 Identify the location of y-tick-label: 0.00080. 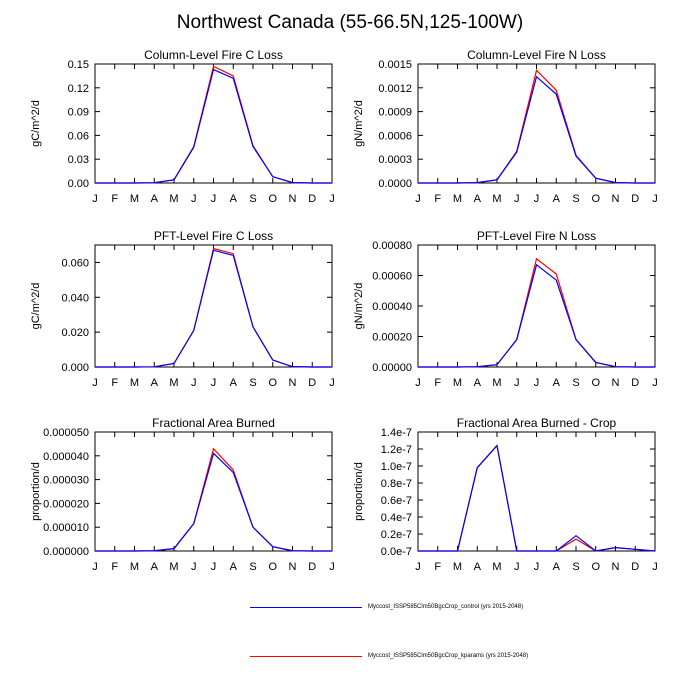
(392, 246).